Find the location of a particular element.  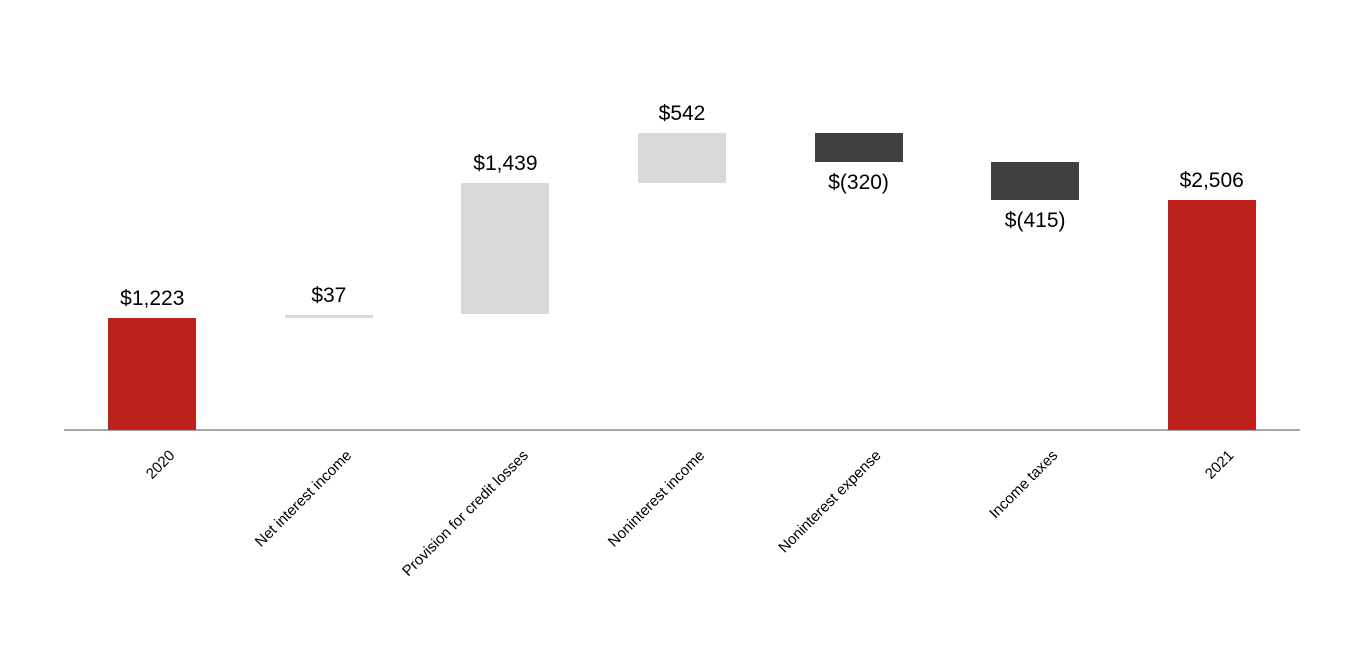

bar-value-label: $1,223 is located at coordinates (152, 298).